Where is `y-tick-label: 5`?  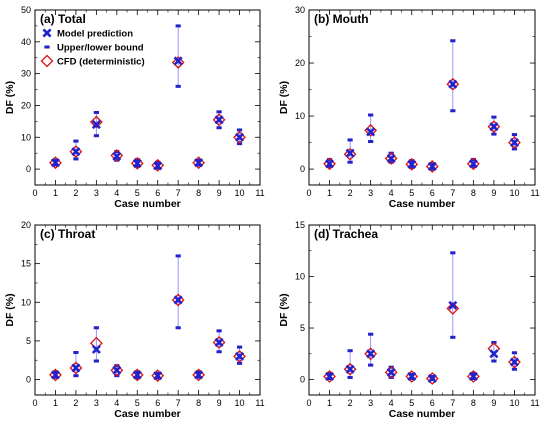 y-tick-label: 5 is located at coordinates (302, 328).